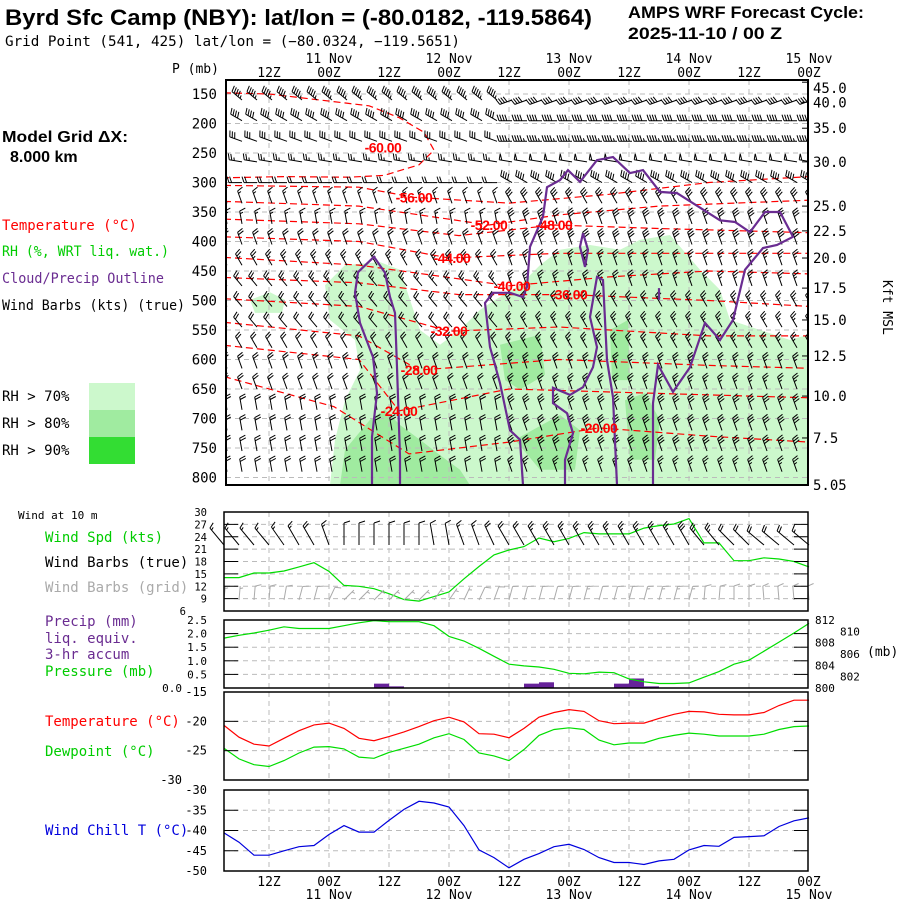  What do you see at coordinates (569, 295) in the screenshot?
I see `temperature-contour-label: -36.00` at bounding box center [569, 295].